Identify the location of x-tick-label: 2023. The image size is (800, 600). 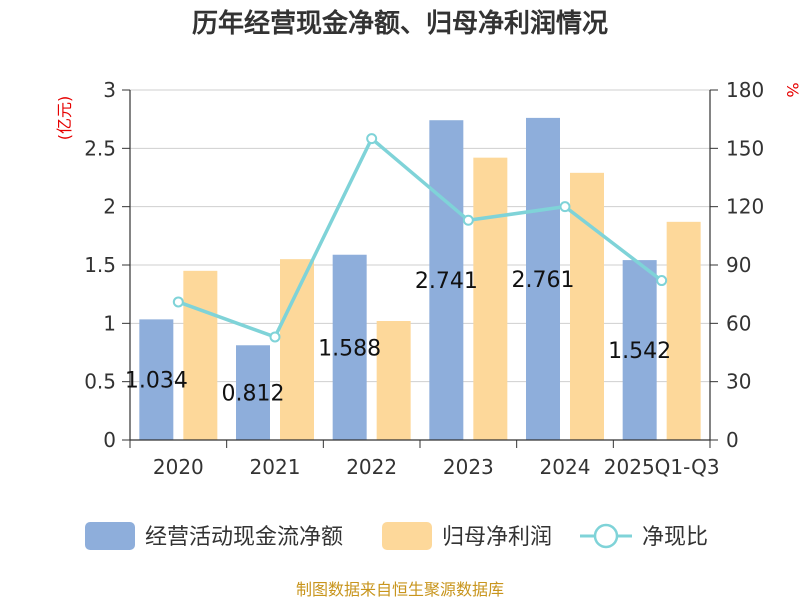
(468, 467).